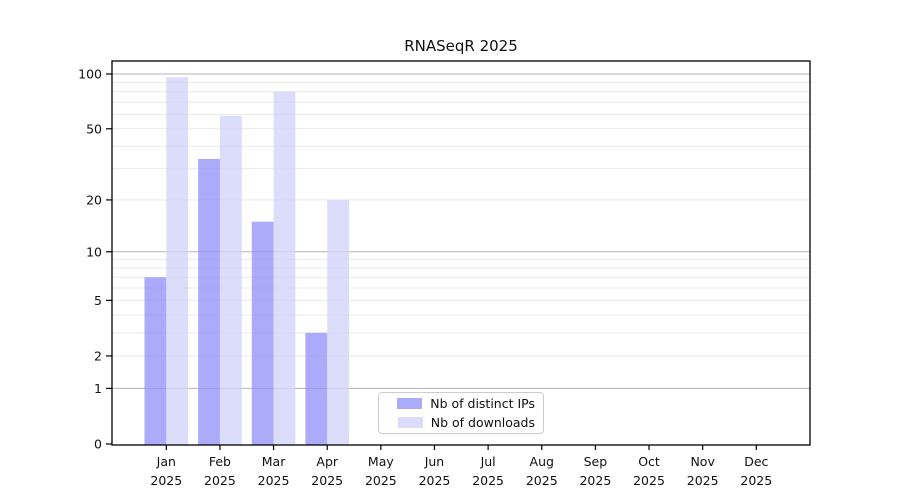 This screenshot has width=900, height=500. I want to click on legend-swatch-distinct-ips, so click(410, 403).